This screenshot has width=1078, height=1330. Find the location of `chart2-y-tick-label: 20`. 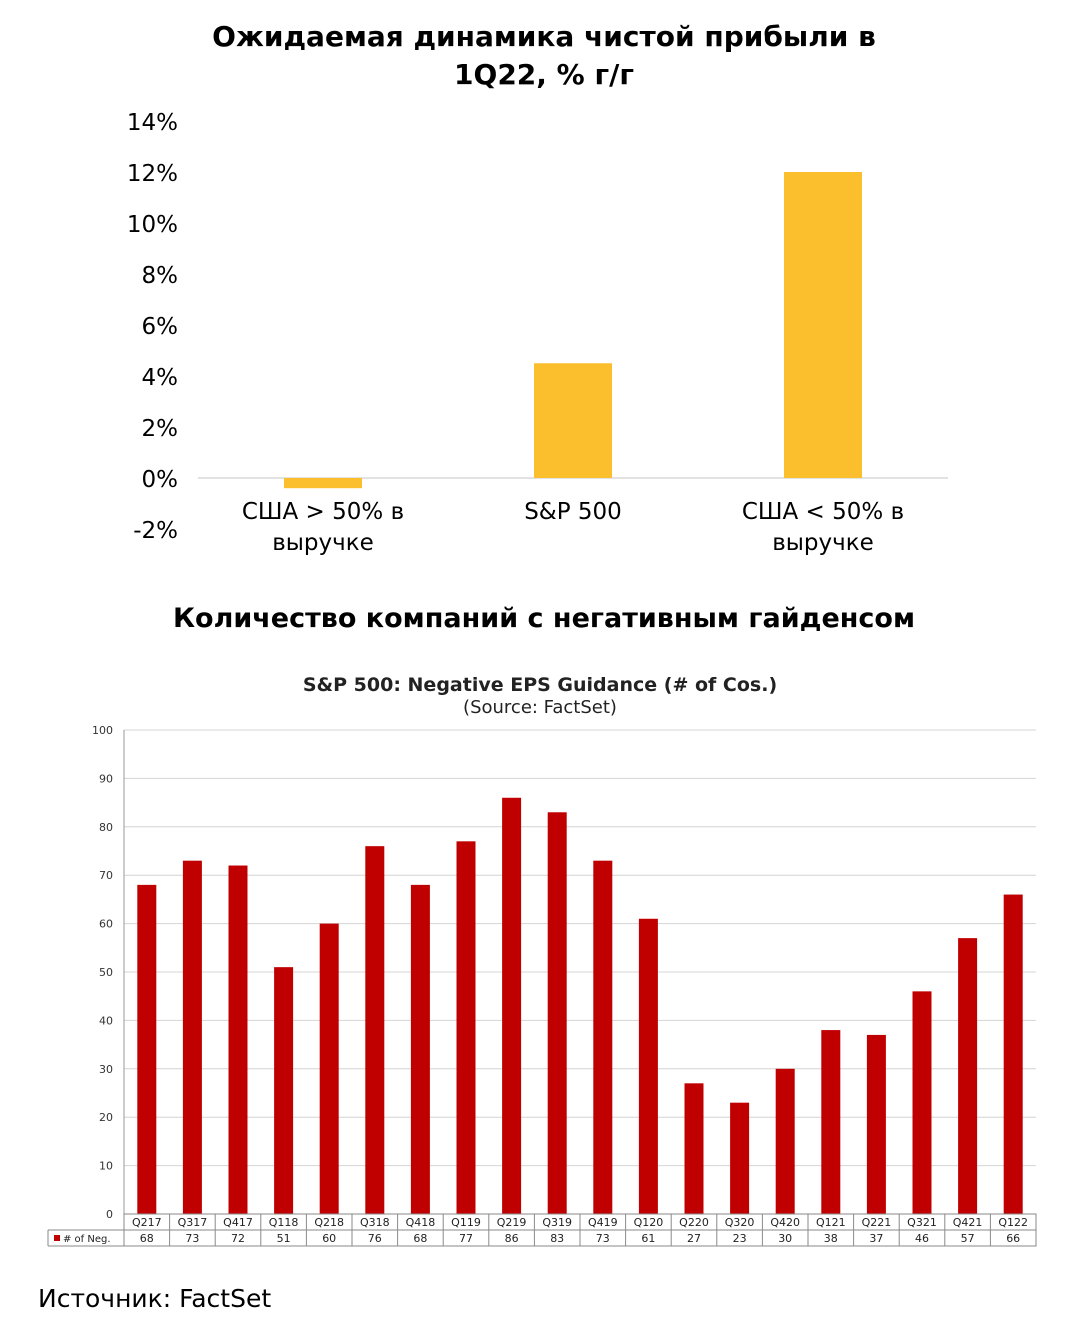

chart2-y-tick-label: 20 is located at coordinates (106, 1117).